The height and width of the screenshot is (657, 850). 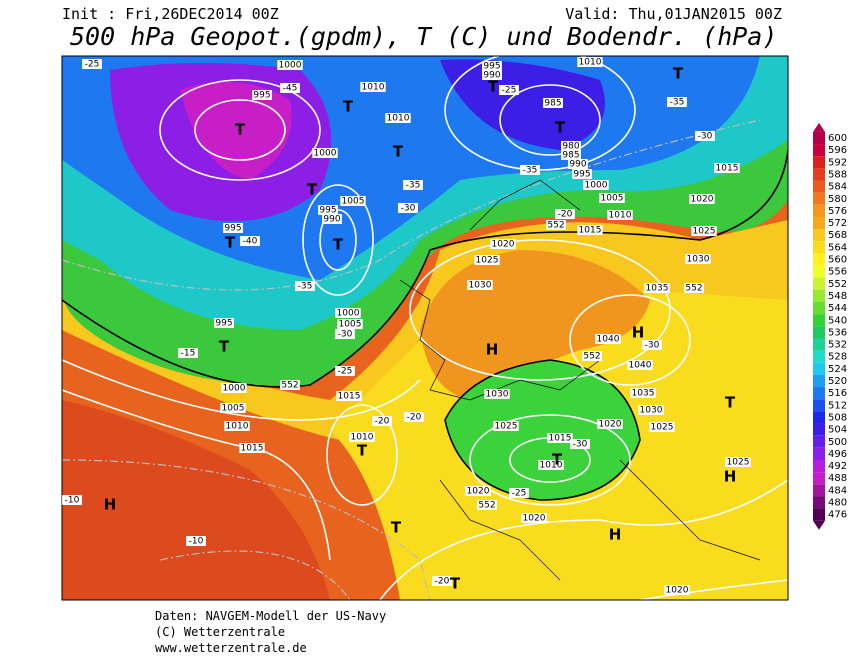 What do you see at coordinates (837, 466) in the screenshot?
I see `colorbar-label: 492` at bounding box center [837, 466].